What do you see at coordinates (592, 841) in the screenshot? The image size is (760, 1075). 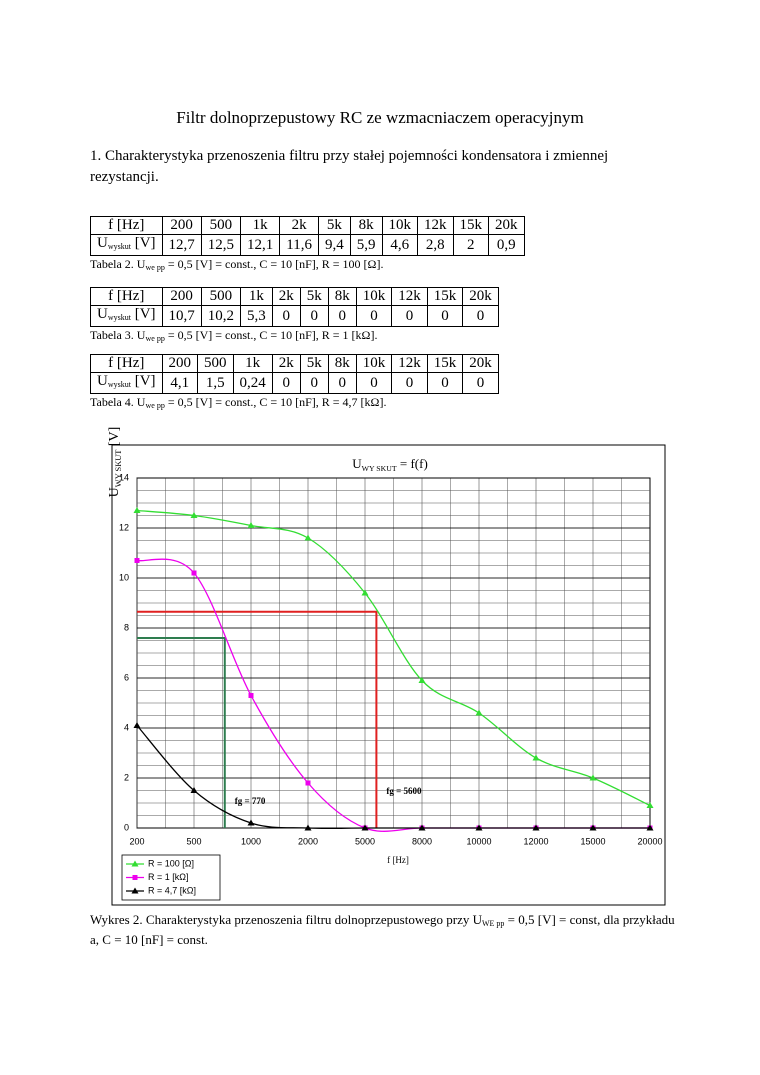 I see `x-tick-label: 15000` at bounding box center [592, 841].